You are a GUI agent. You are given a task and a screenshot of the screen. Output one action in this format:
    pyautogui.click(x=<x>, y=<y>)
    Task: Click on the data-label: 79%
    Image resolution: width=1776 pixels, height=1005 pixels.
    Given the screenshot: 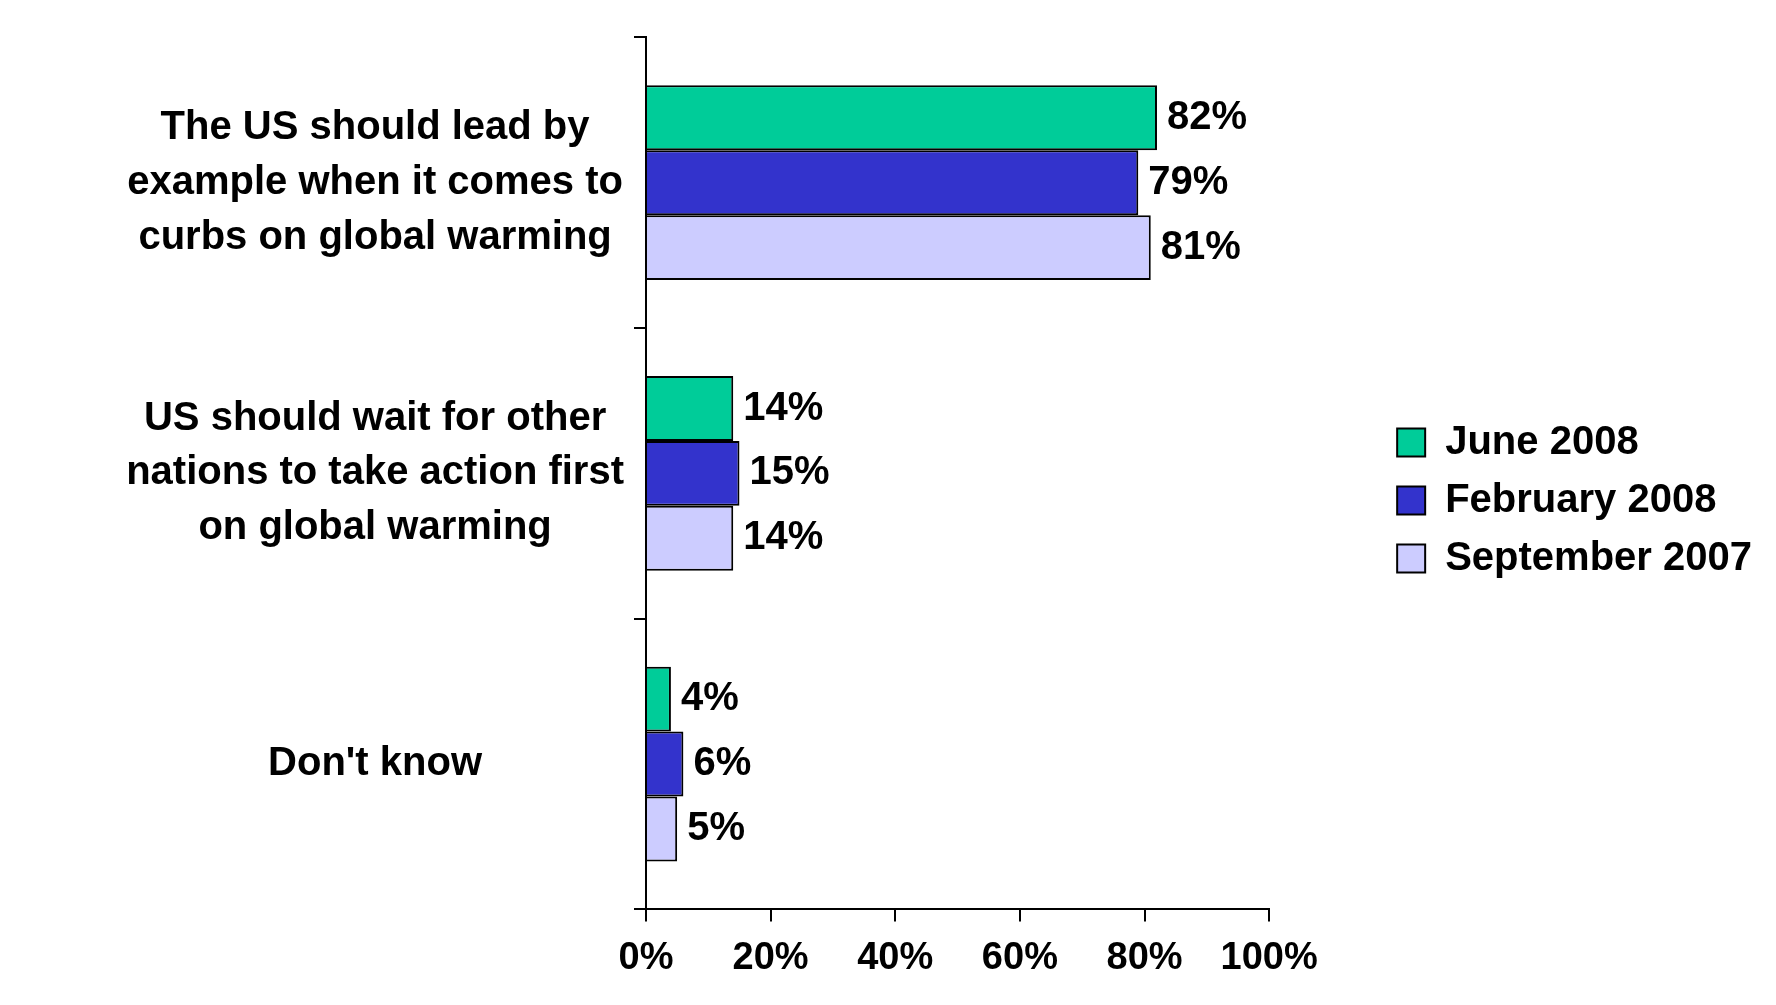 What is the action you would take?
    pyautogui.click(x=1188, y=179)
    